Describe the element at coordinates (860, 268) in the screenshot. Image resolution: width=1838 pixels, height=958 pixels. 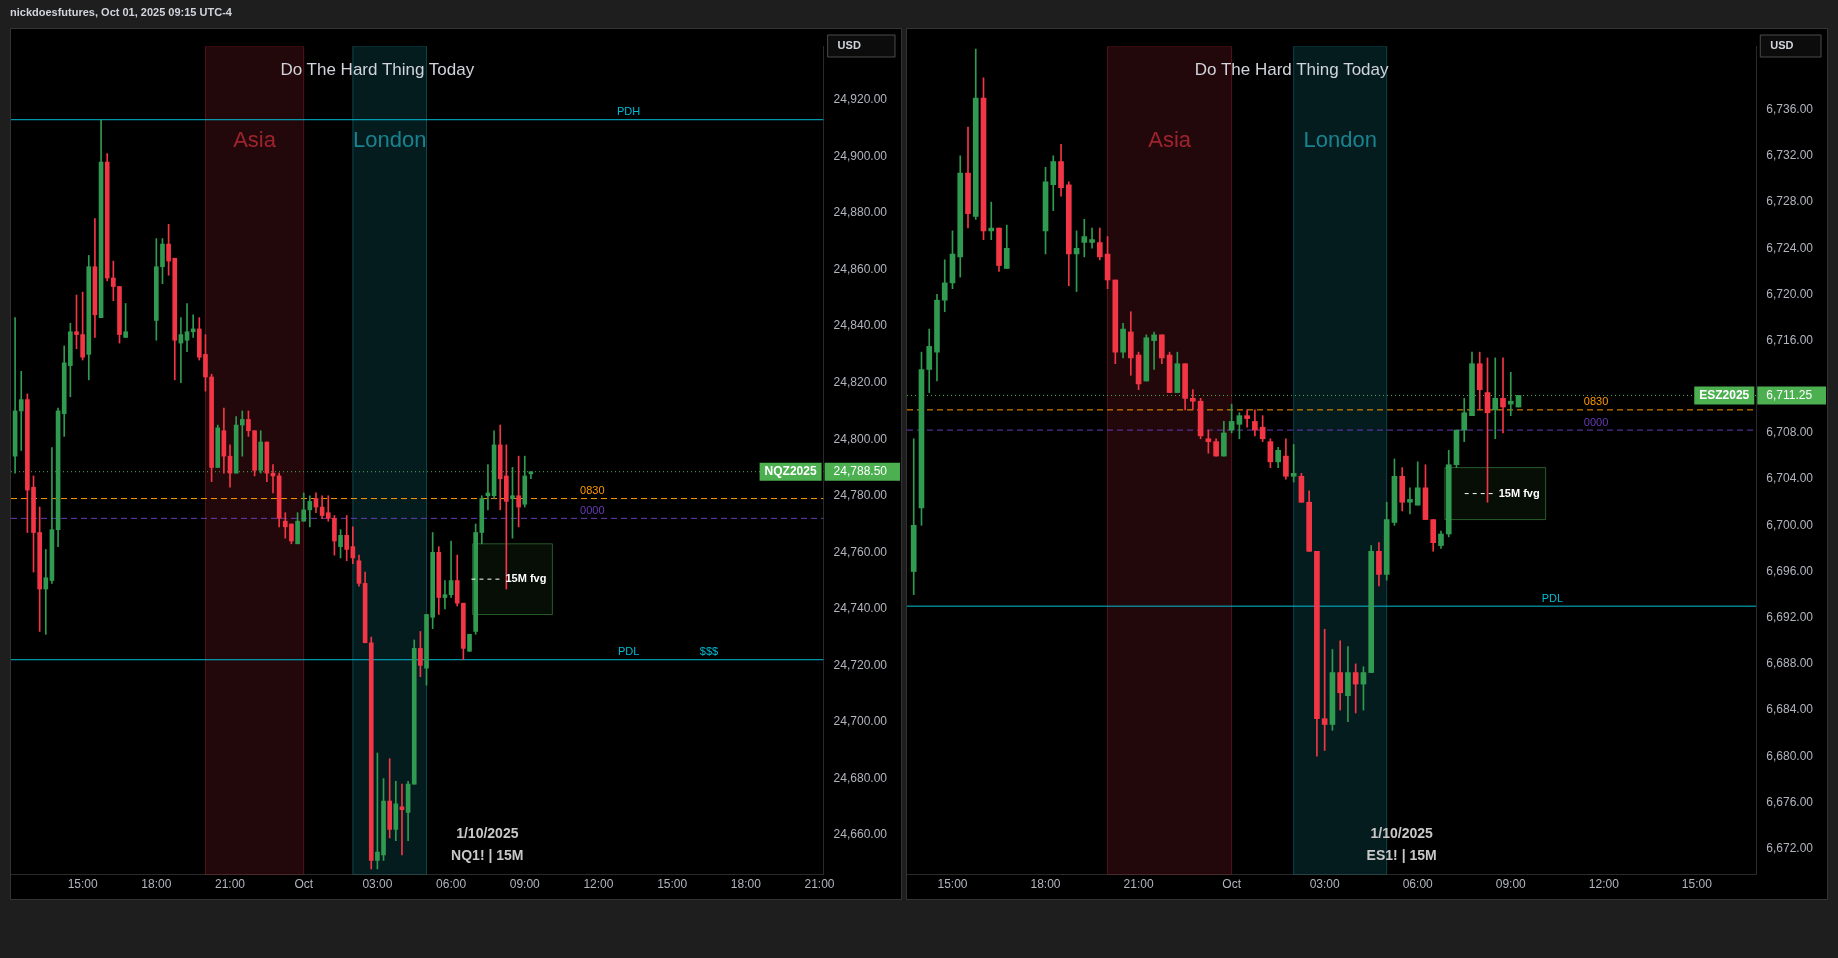
I see `y-tick-label: 24,860.00` at that location.